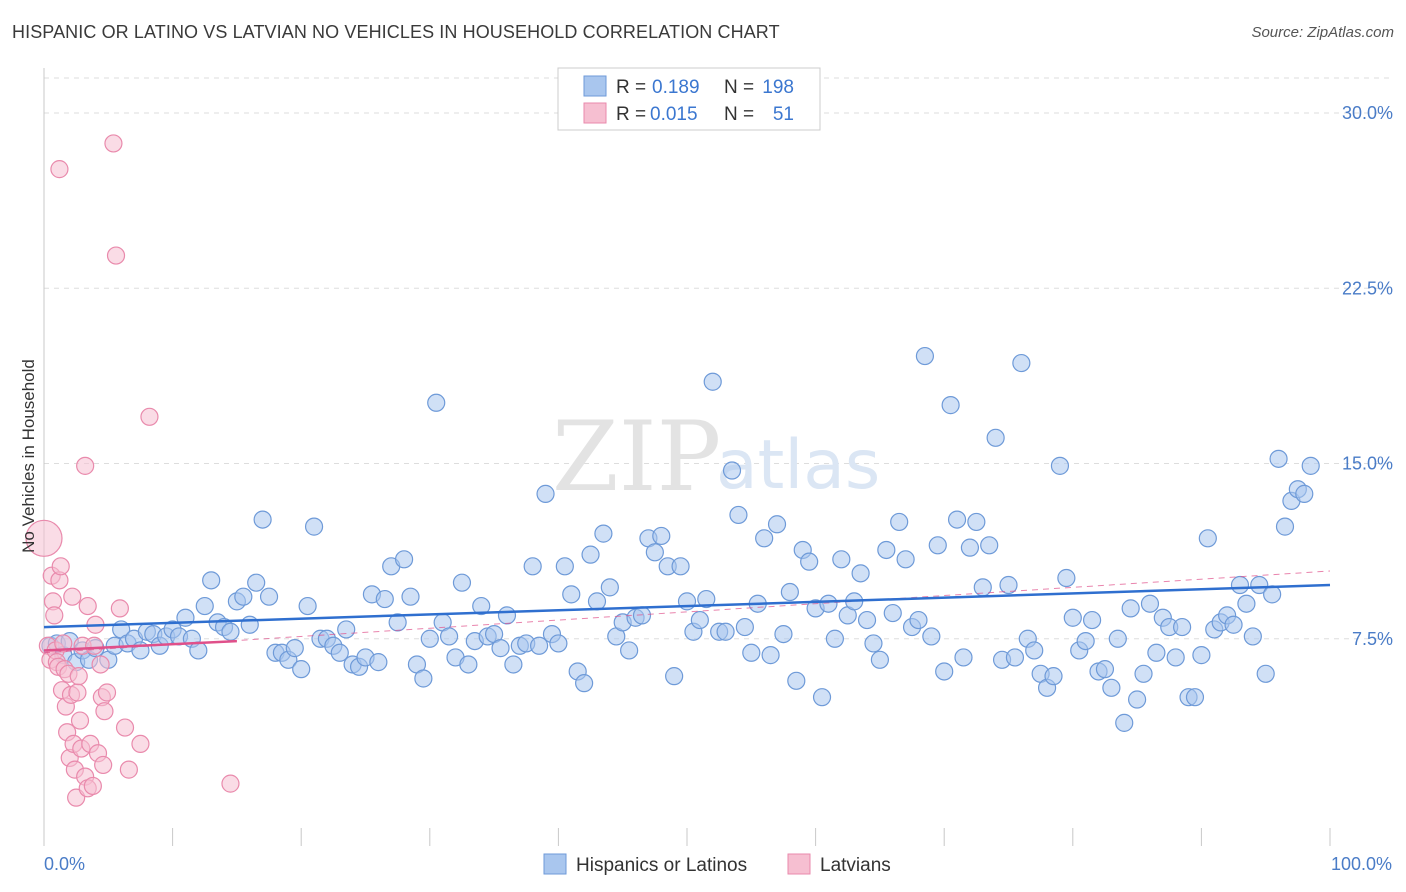 This screenshot has width=1406, height=892. What do you see at coordinates (28, 456) in the screenshot?
I see `y-axis-label: No Vehicles in Household` at bounding box center [28, 456].